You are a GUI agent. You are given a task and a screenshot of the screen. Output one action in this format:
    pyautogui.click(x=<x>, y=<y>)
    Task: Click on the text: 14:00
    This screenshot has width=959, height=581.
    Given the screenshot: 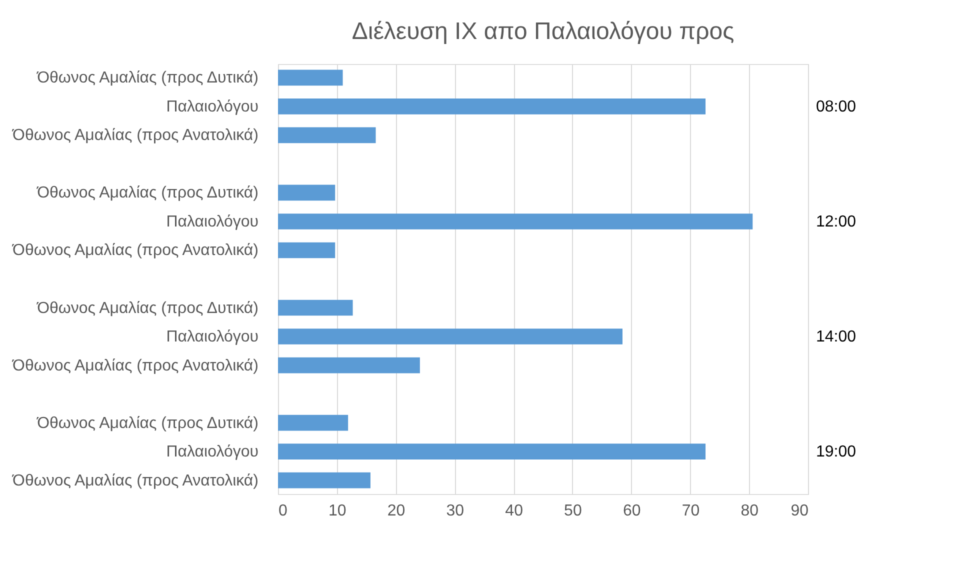 What is the action you would take?
    pyautogui.click(x=836, y=337)
    